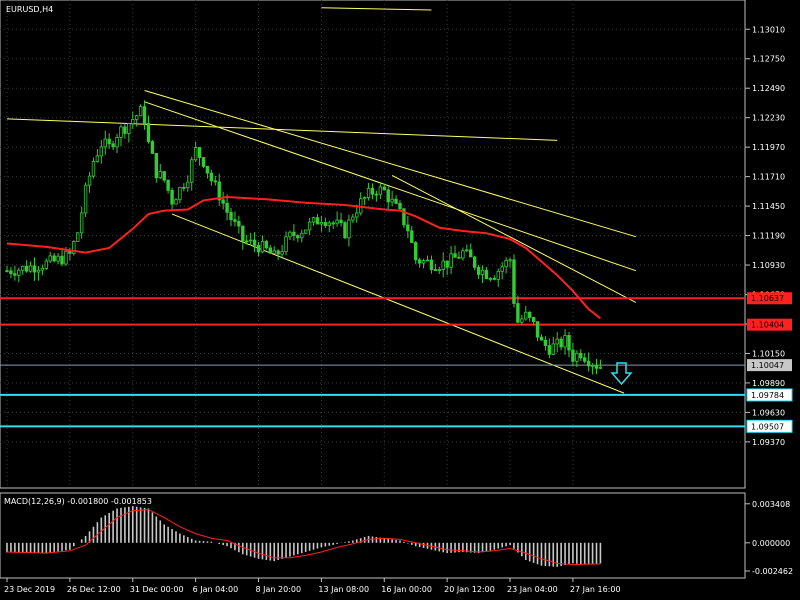 This screenshot has width=800, height=600. Describe the element at coordinates (768, 147) in the screenshot. I see `price-tick-label: 1.11970` at that location.